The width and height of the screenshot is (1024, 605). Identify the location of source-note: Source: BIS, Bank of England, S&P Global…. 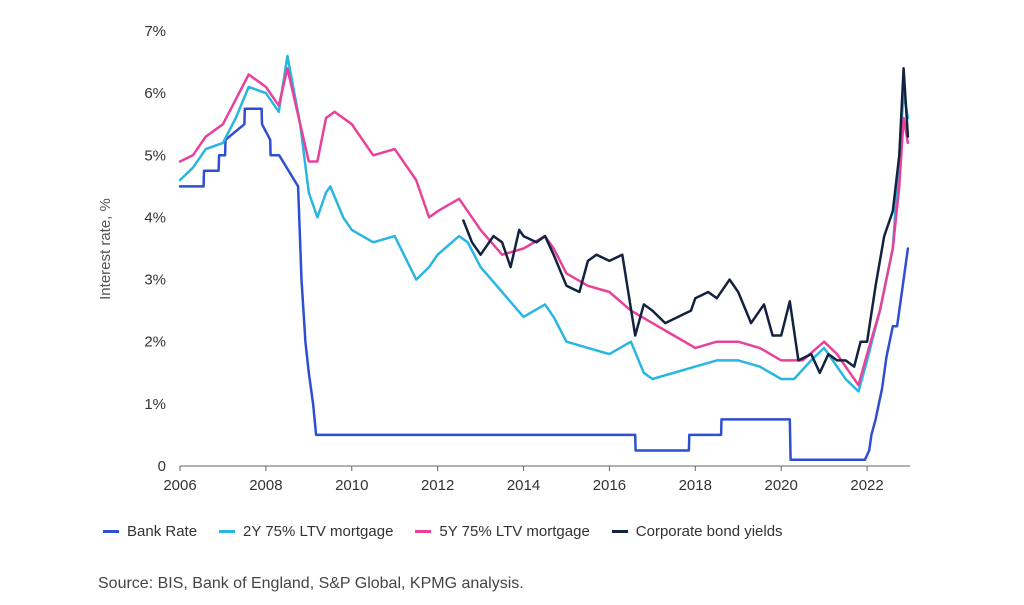
(311, 583).